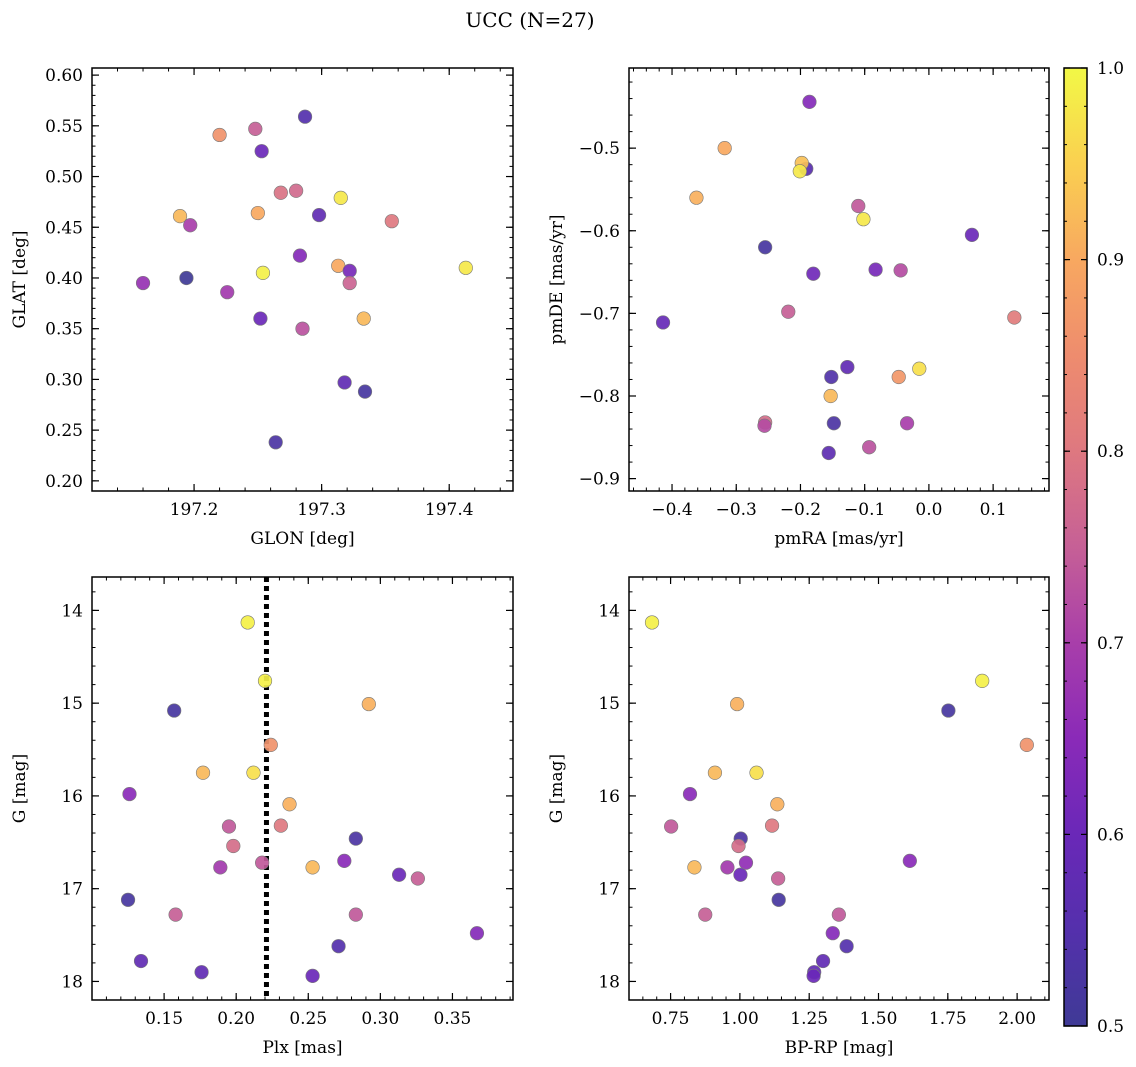  What do you see at coordinates (948, 1019) in the screenshot?
I see `x-tick-label: 1.75` at bounding box center [948, 1019].